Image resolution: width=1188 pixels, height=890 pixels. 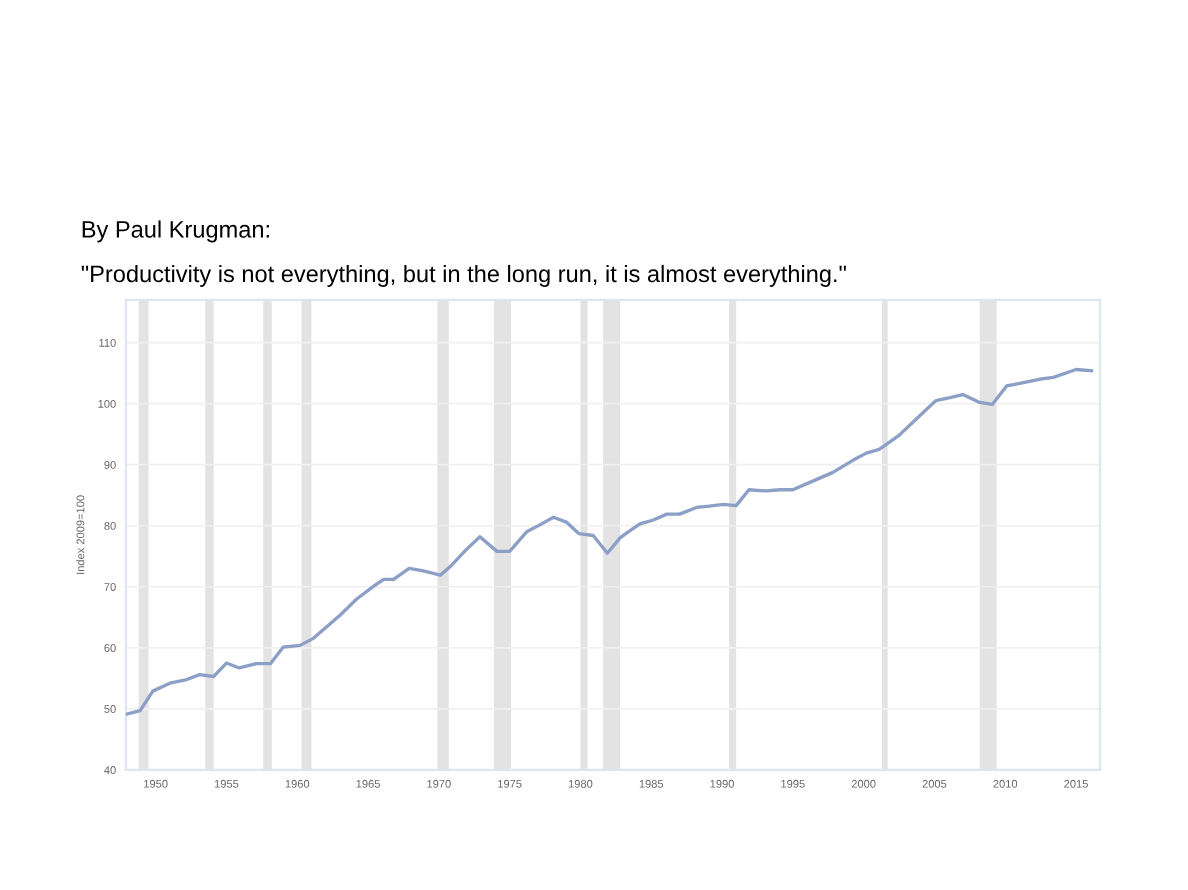 I want to click on chart-title: By Paul Krugman:, so click(x=175, y=231).